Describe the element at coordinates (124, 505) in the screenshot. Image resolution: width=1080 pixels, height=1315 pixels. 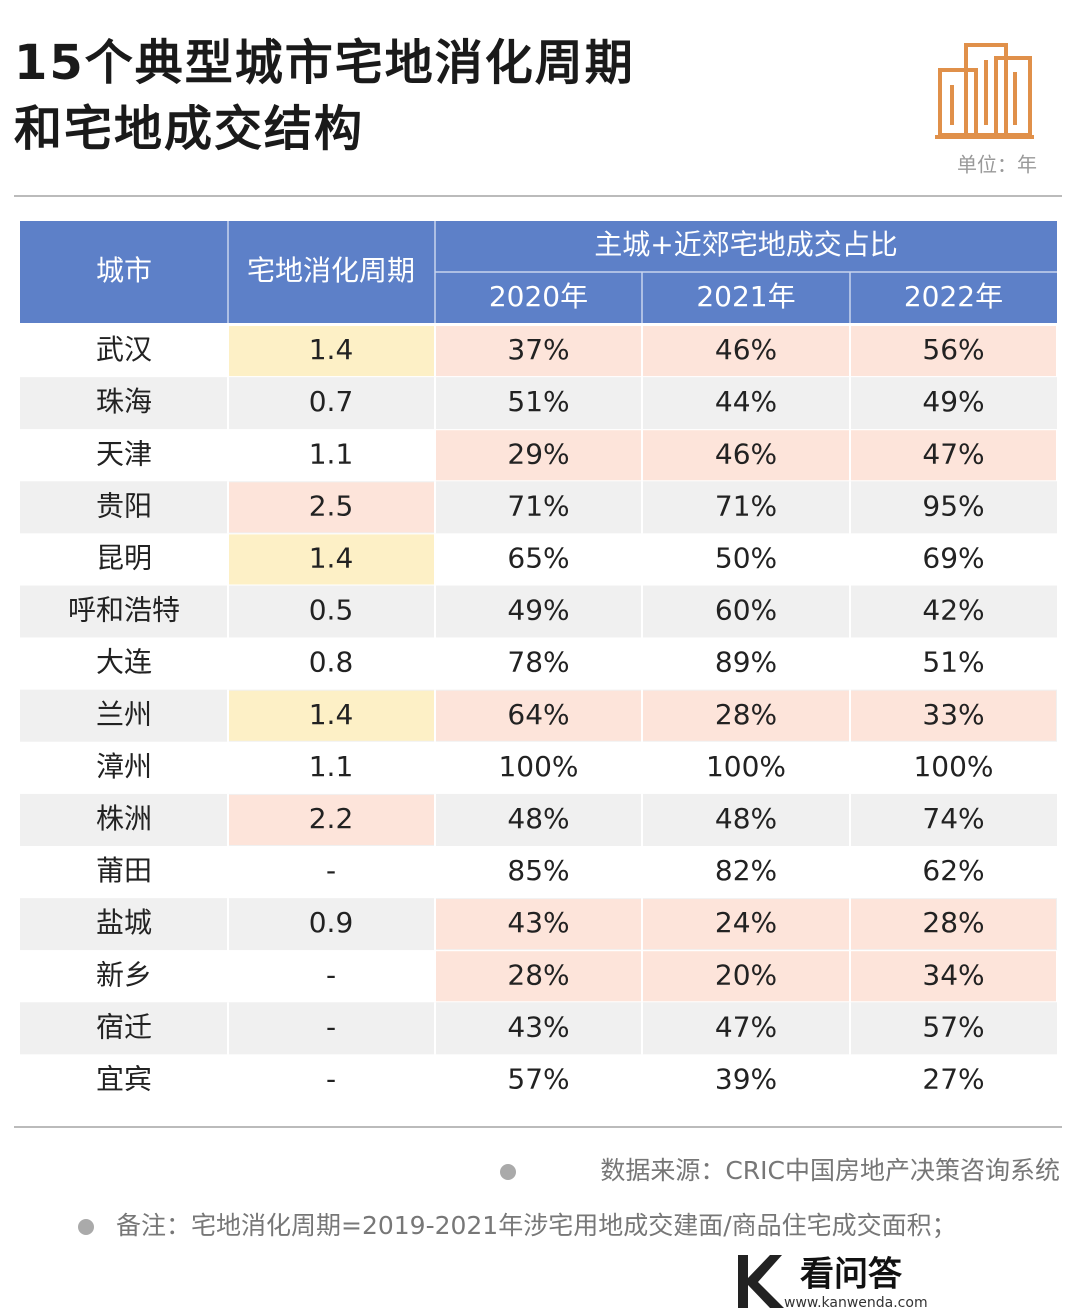
I see `city: 贵阳` at that location.